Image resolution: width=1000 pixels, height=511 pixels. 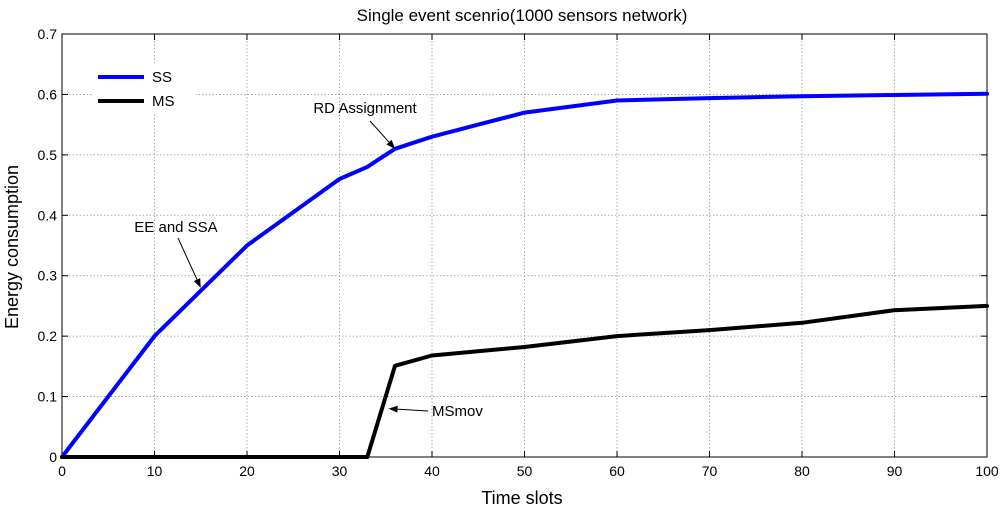 I want to click on x-tick-label: 50, so click(x=525, y=471).